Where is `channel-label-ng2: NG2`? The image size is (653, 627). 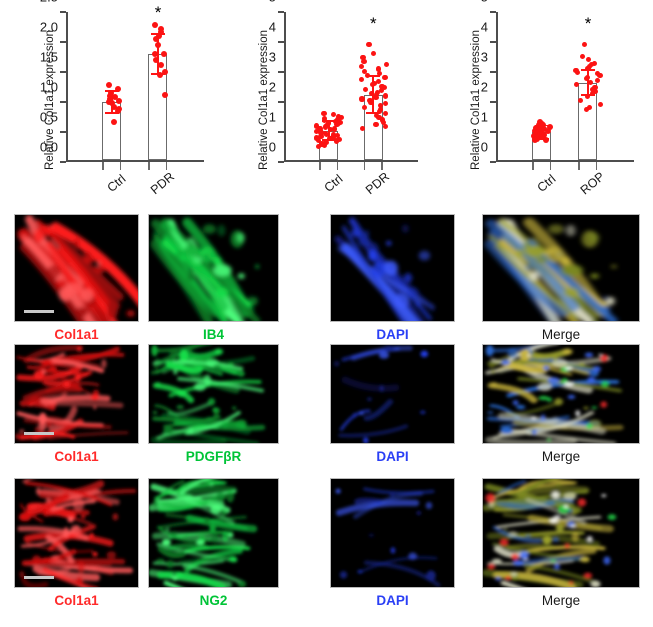 channel-label-ng2: NG2 is located at coordinates (213, 600).